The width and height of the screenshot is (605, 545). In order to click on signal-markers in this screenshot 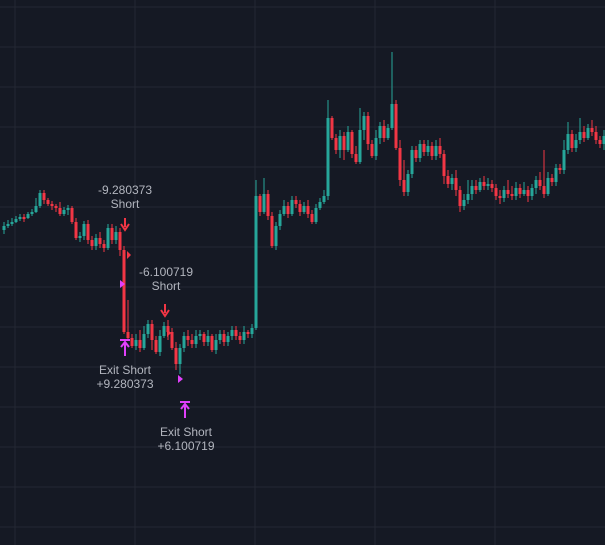, I will do `click(155, 318)`.